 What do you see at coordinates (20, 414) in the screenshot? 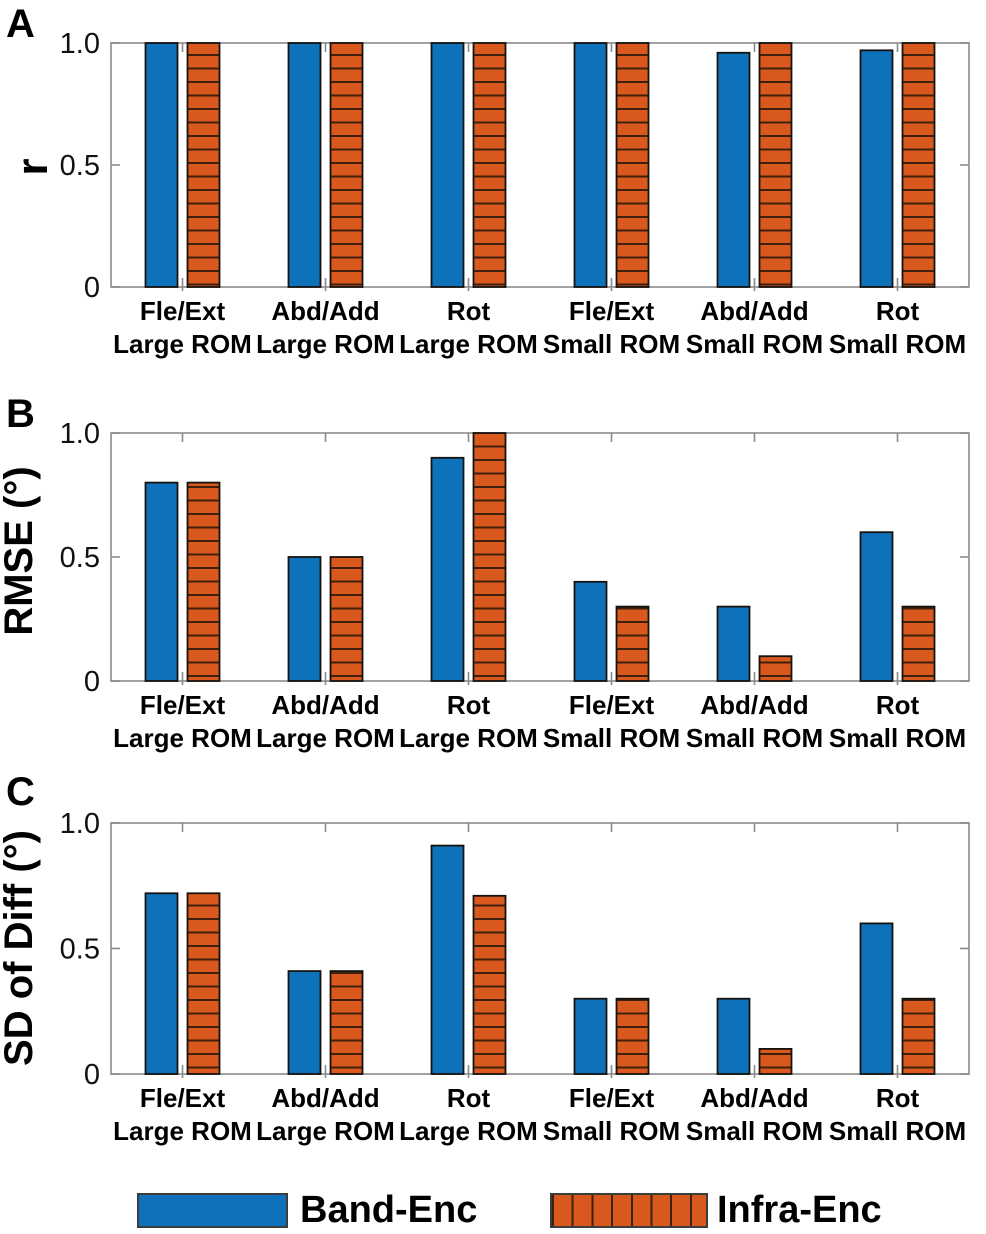
I see `panel-b-letter: B` at bounding box center [20, 414].